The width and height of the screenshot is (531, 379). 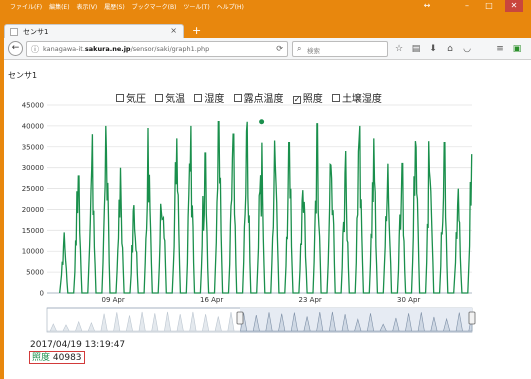 What do you see at coordinates (59, 7) in the screenshot?
I see `menu-edit: 編集(E)` at bounding box center [59, 7].